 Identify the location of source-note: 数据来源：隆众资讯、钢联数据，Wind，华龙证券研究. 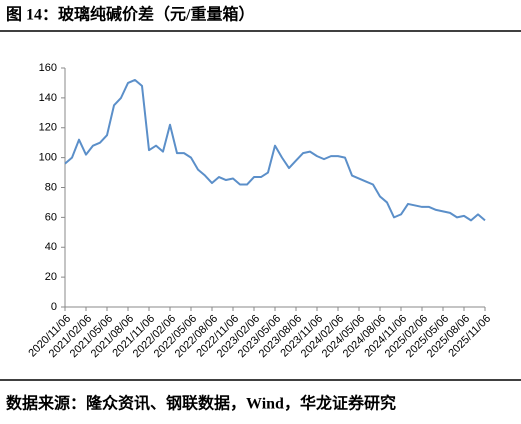
(201, 403).